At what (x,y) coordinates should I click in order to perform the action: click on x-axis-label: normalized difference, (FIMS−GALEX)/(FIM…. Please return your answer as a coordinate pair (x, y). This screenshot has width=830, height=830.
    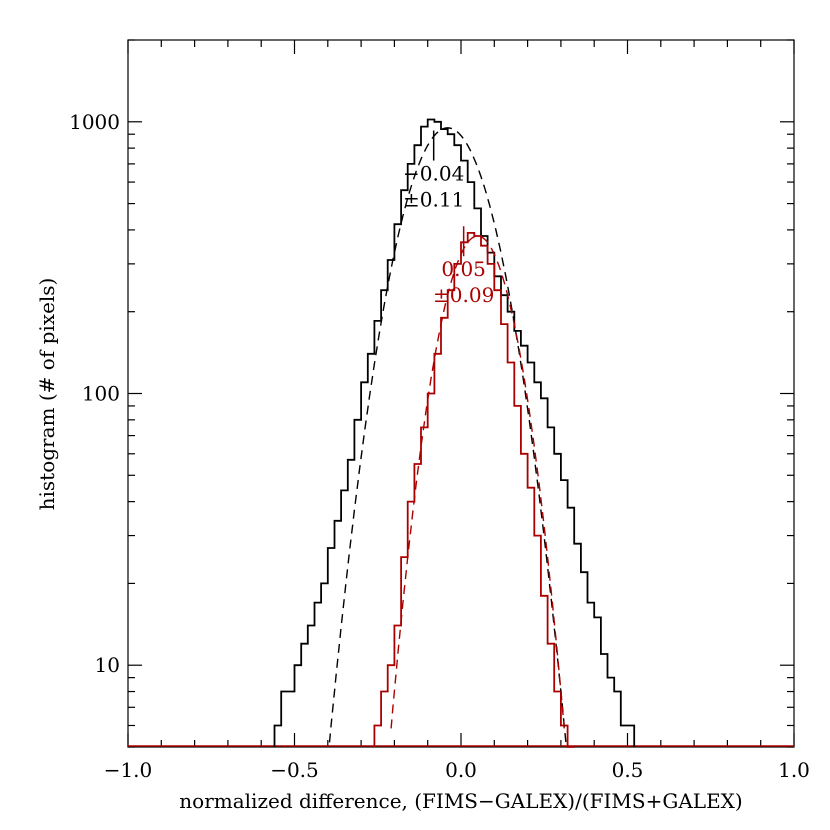
    Looking at the image, I should click on (460, 801).